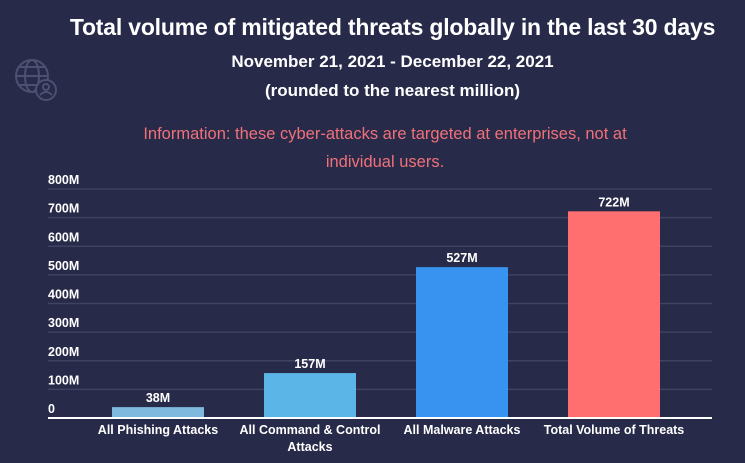 The height and width of the screenshot is (463, 745). What do you see at coordinates (462, 430) in the screenshot?
I see `x-category-label: All Malware Attacks` at bounding box center [462, 430].